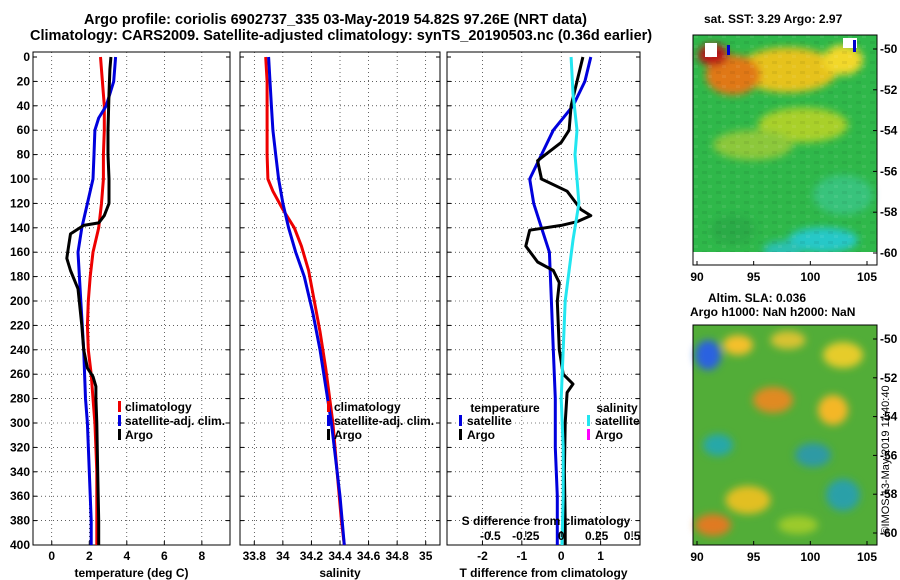 Image resolution: width=900 pixels, height=580 pixels. I want to click on sst-blank-strip, so click(785, 258).